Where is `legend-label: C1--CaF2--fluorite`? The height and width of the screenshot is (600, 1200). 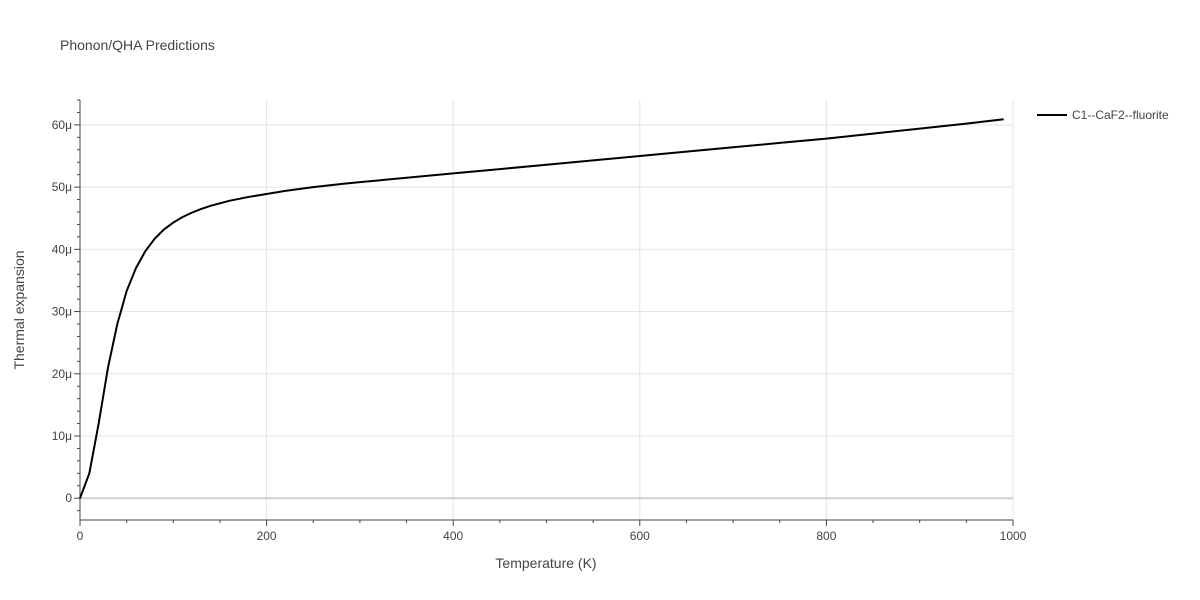 legend-label: C1--CaF2--fluorite is located at coordinates (1120, 115).